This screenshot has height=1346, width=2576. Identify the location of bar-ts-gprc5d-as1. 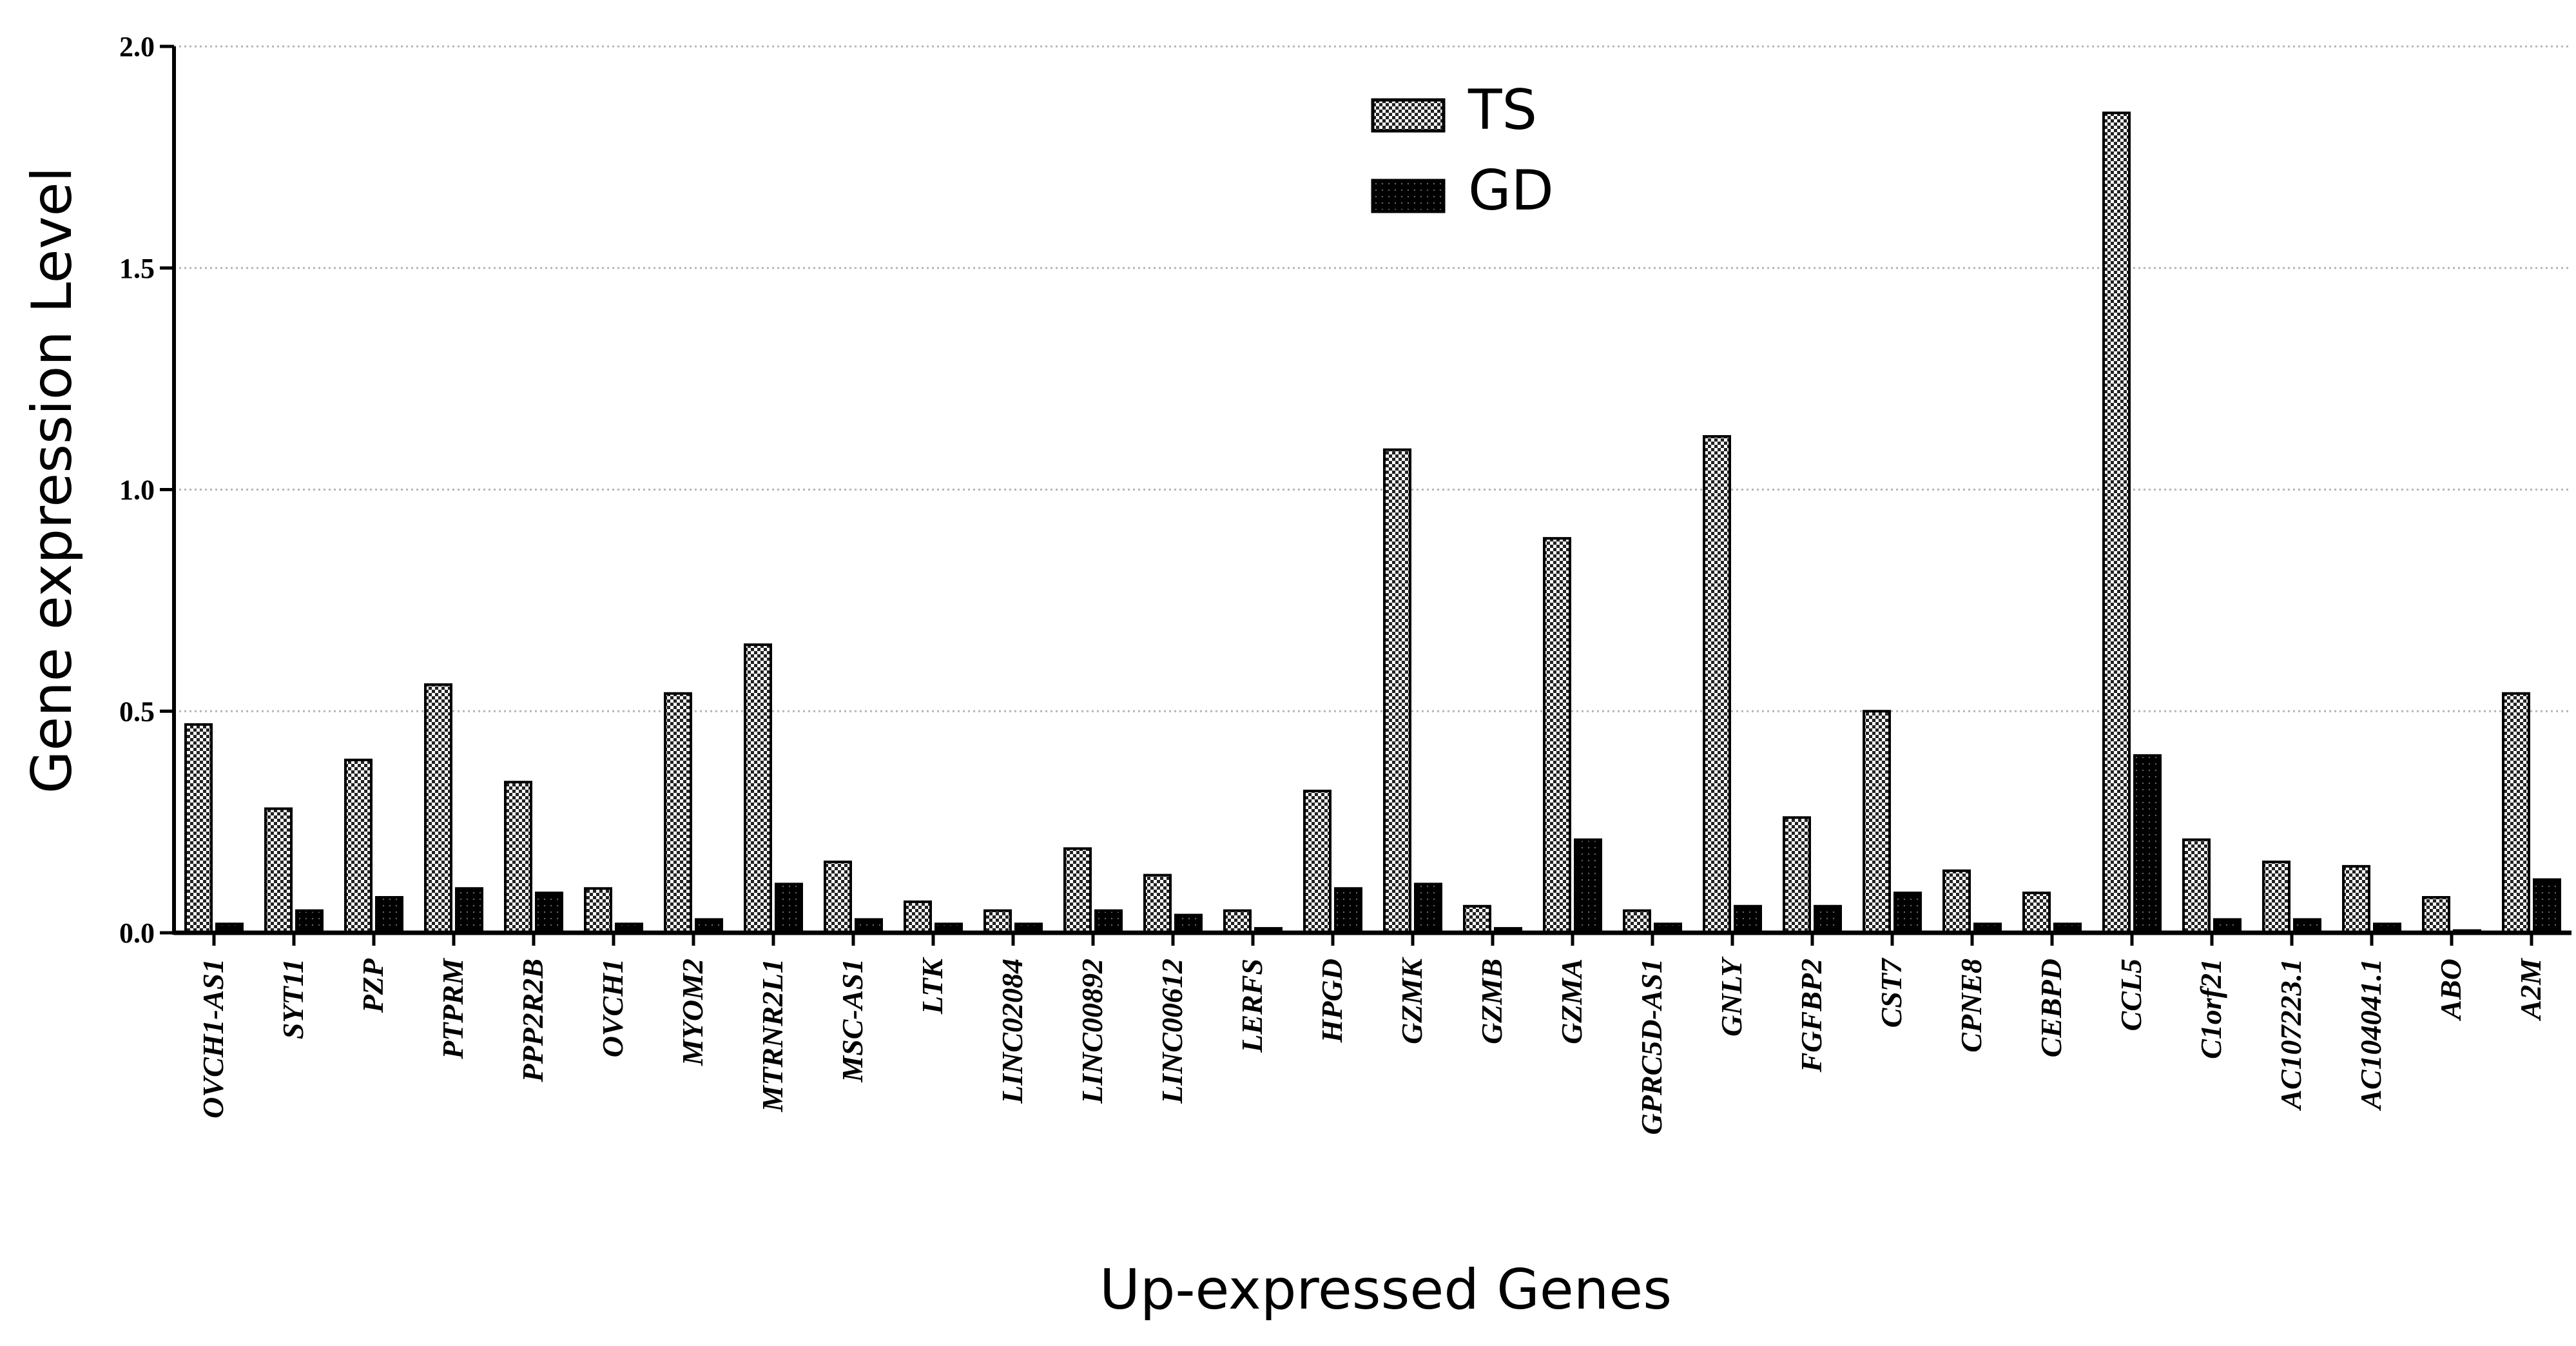
(1637, 922).